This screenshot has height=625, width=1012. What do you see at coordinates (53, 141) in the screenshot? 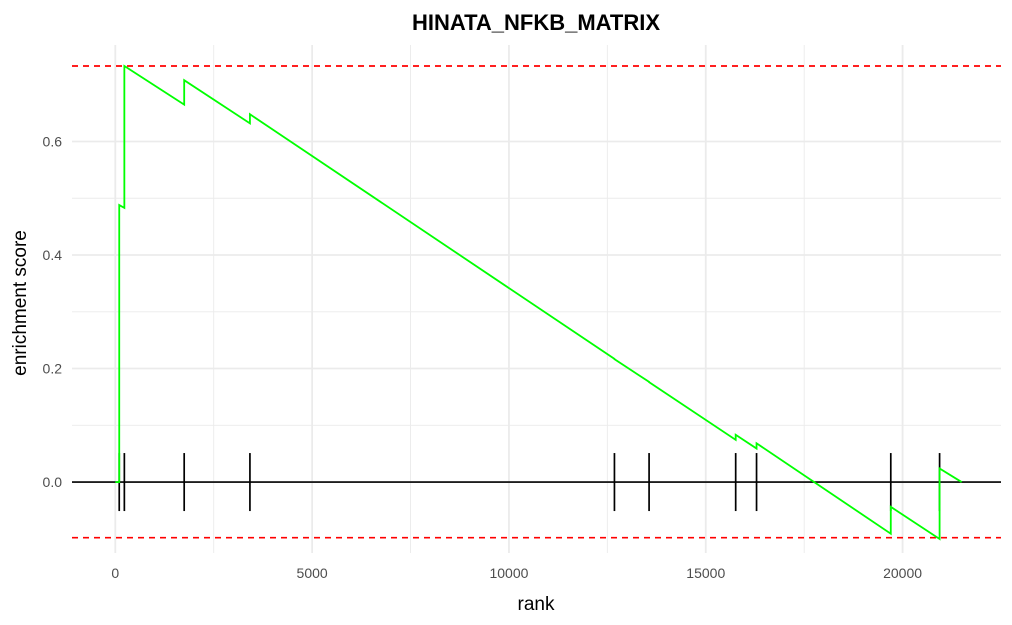
I see `y-tick-label: 0.6` at bounding box center [53, 141].